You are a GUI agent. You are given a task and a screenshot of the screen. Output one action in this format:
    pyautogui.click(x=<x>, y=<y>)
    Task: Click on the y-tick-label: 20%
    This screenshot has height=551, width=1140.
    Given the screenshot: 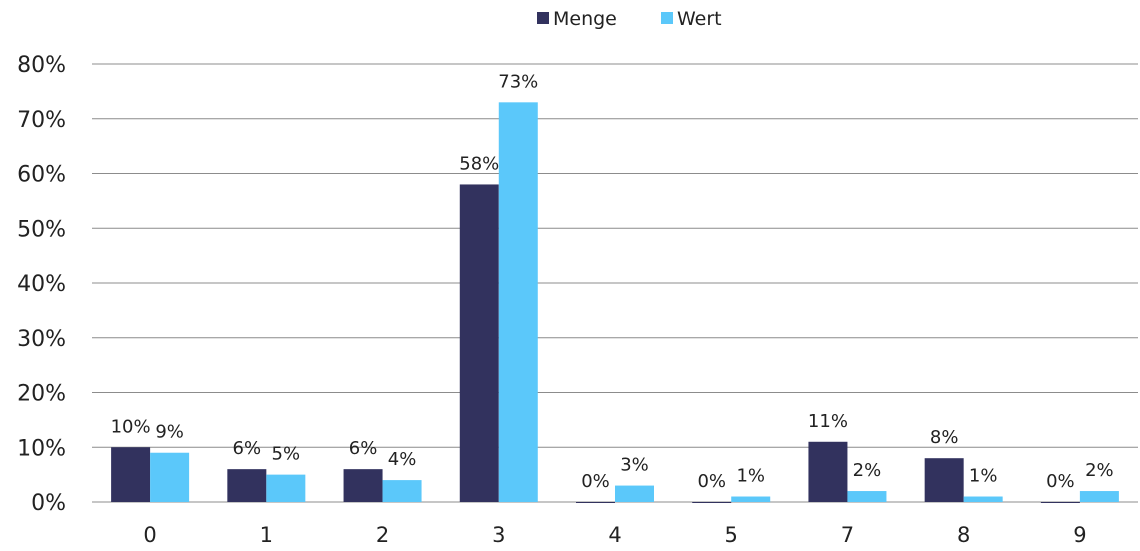 What is the action you would take?
    pyautogui.click(x=41, y=394)
    